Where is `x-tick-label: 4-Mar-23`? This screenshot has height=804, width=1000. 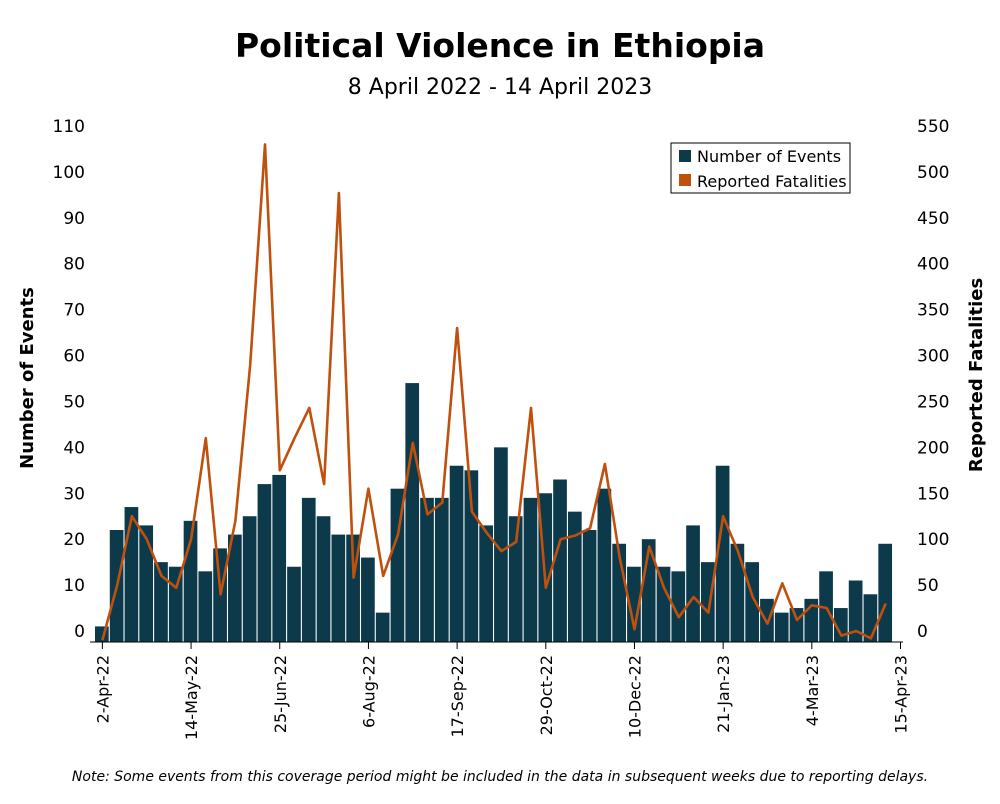 x-tick-label: 4-Mar-23 is located at coordinates (812, 690).